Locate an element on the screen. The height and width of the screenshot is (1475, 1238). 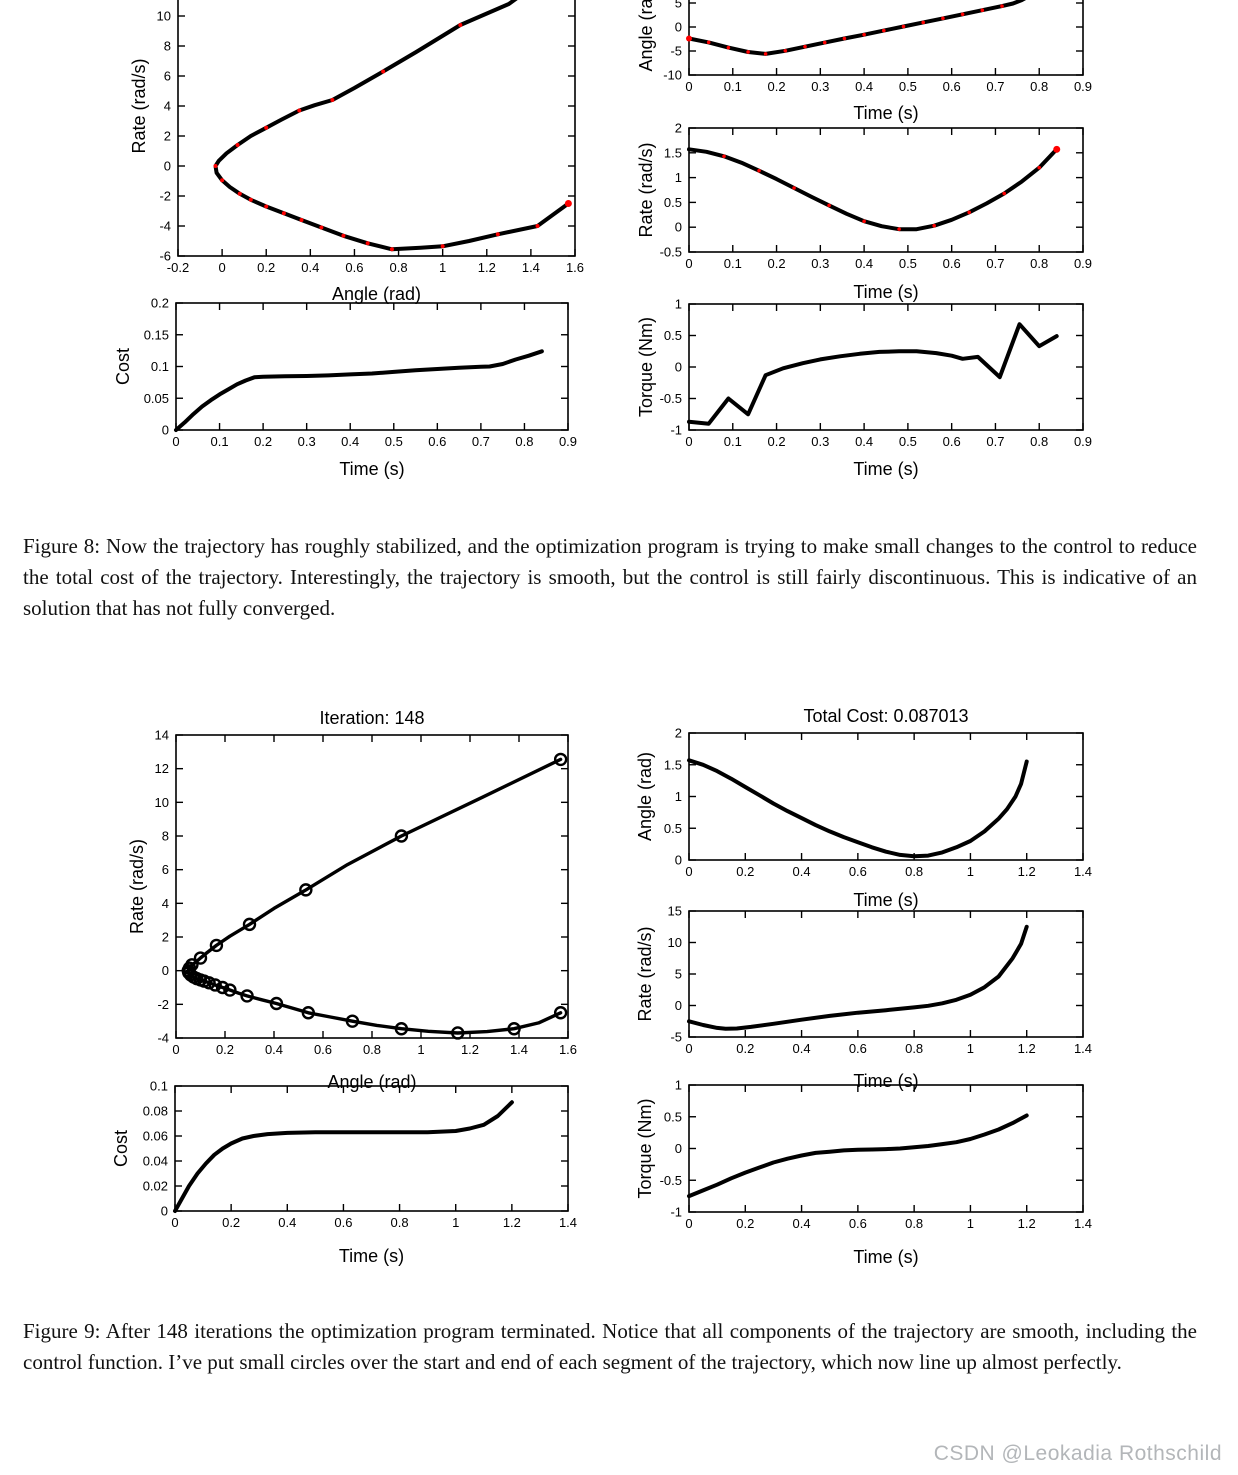
fig8-rate-ytick-label: 1.5 is located at coordinates (673, 152).